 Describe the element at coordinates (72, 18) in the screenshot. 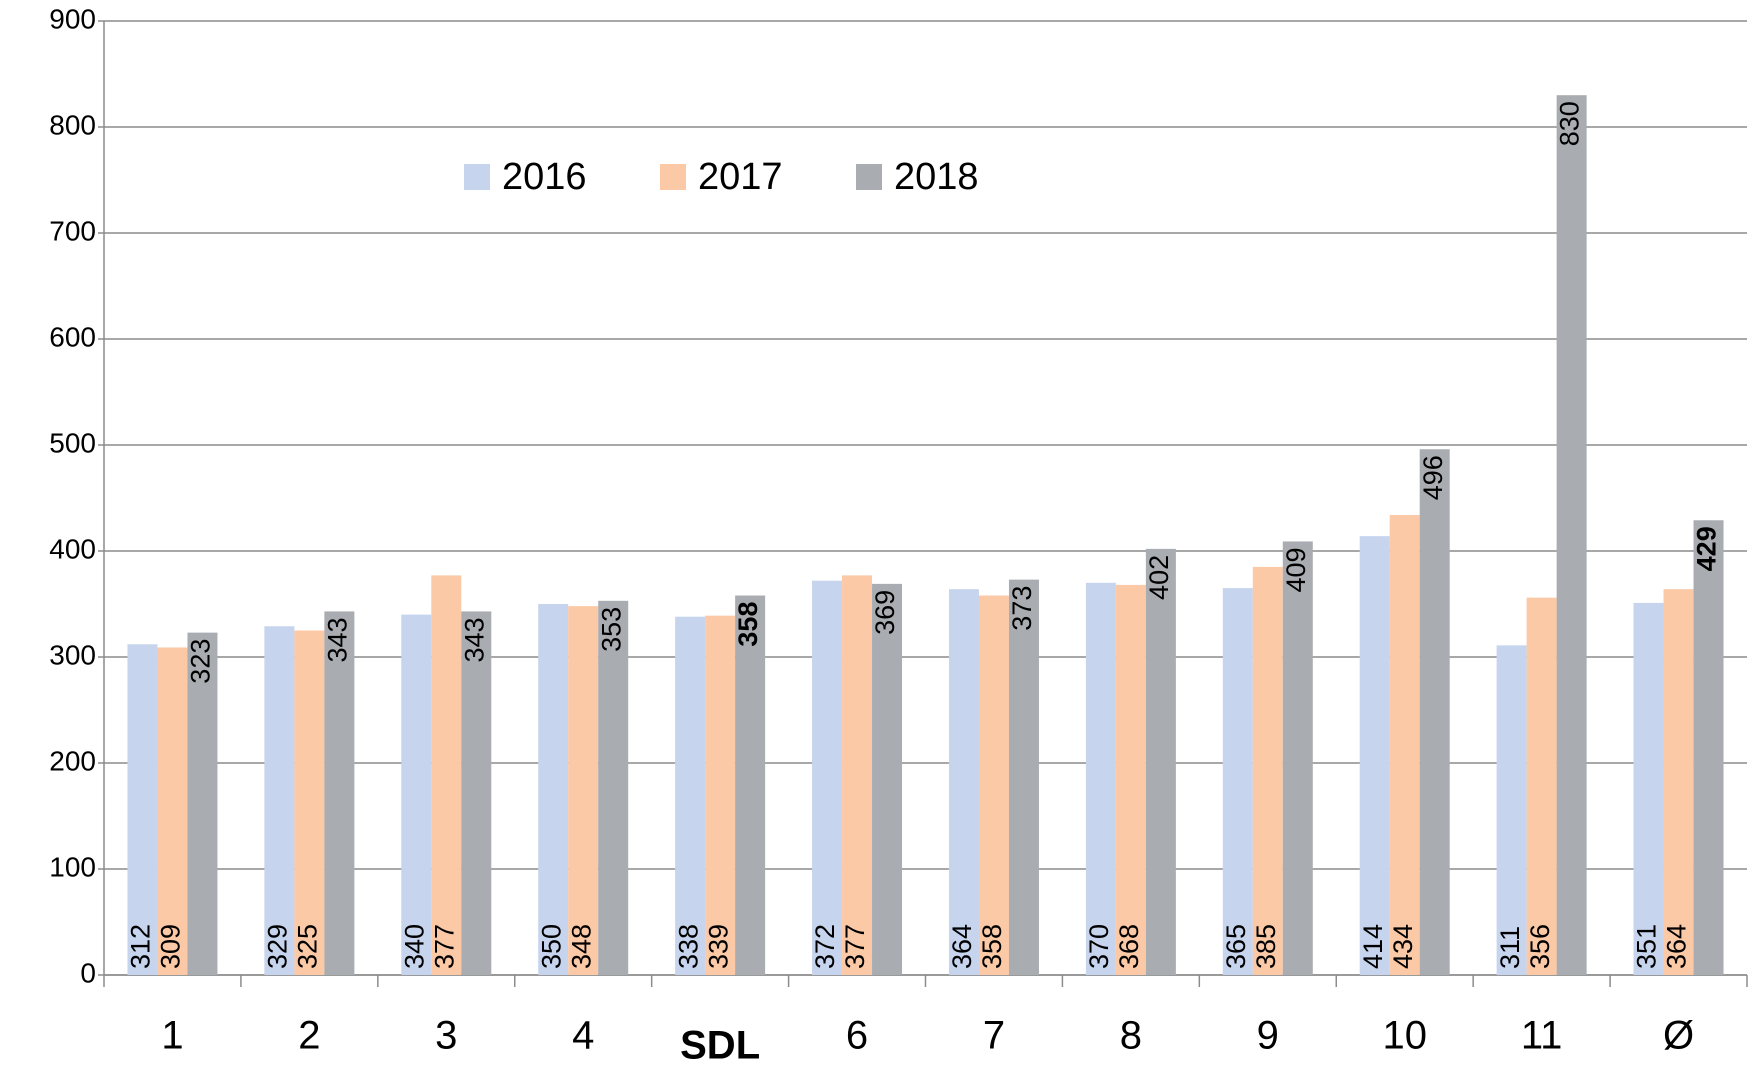

I see `y-tick-label: 900` at that location.